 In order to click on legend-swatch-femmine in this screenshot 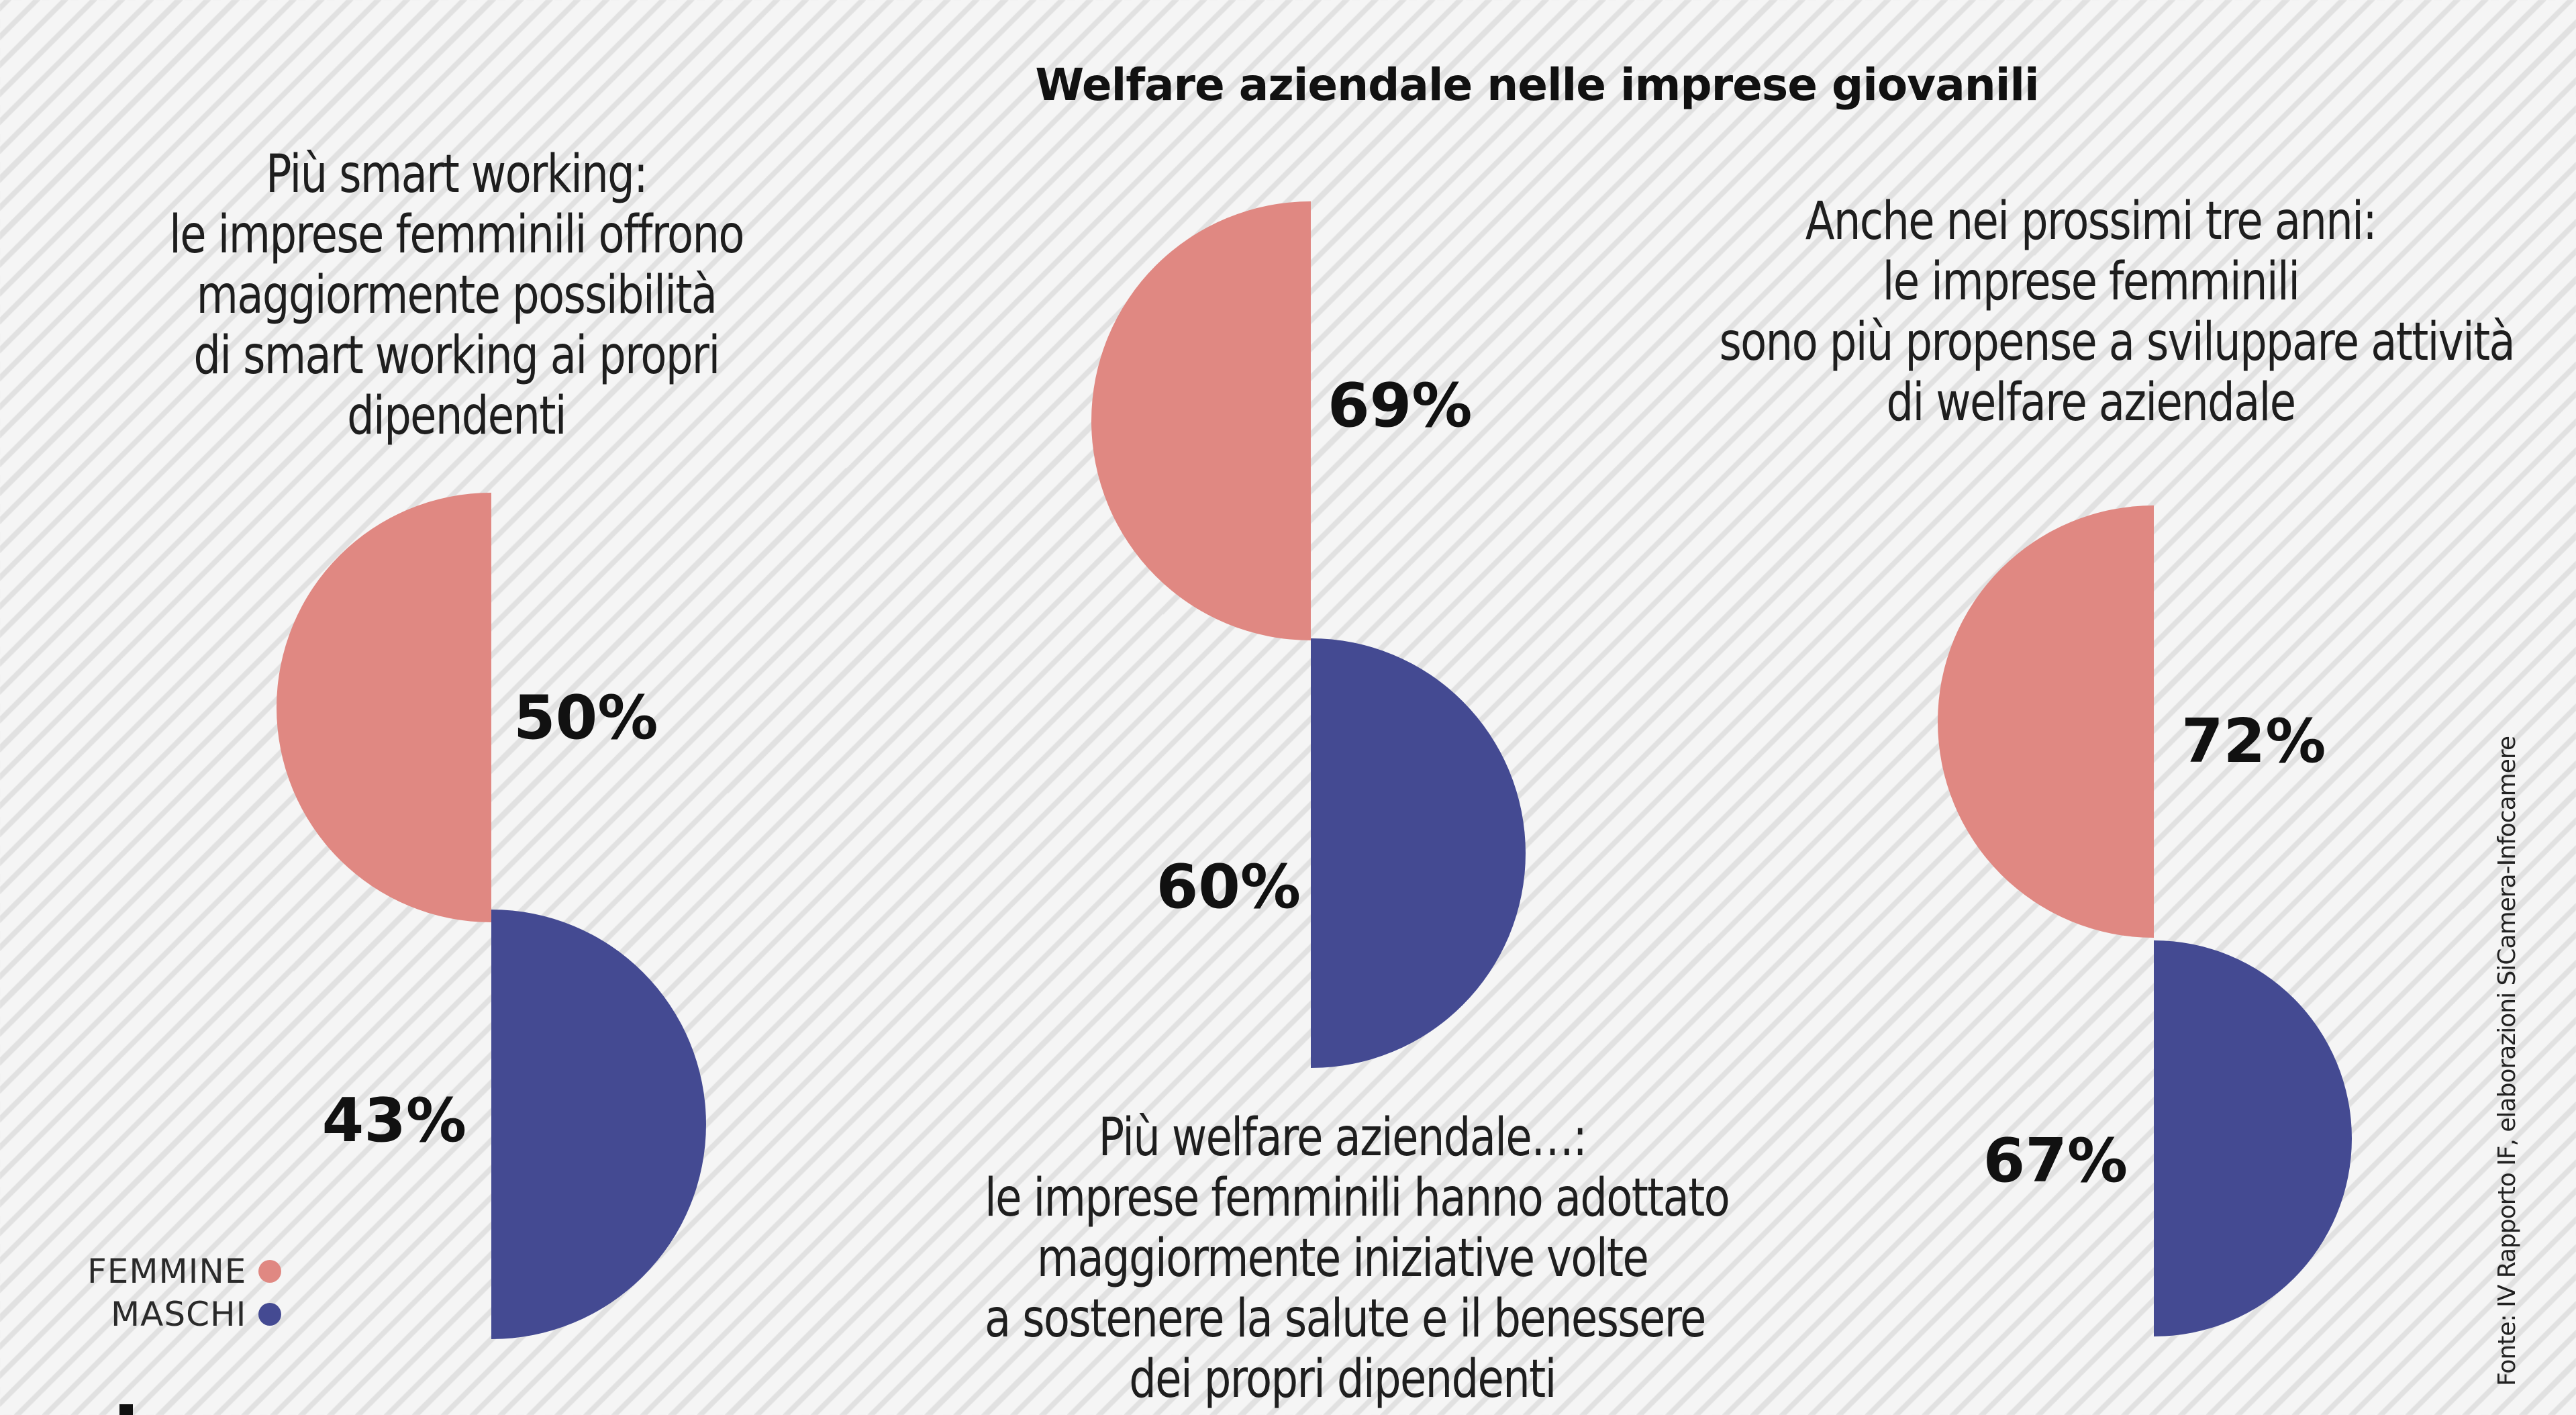, I will do `click(270, 1271)`.